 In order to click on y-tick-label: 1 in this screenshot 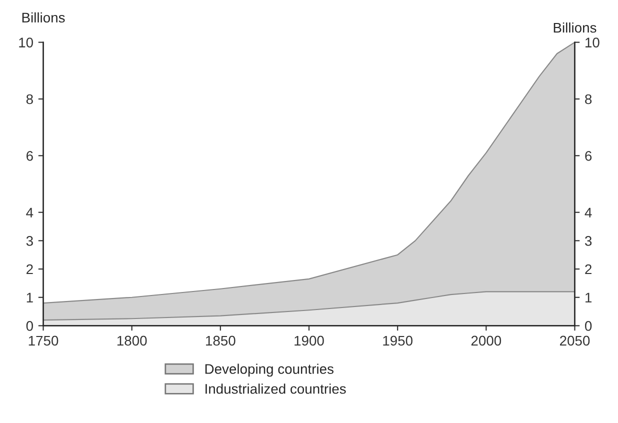, I will do `click(29, 297)`.